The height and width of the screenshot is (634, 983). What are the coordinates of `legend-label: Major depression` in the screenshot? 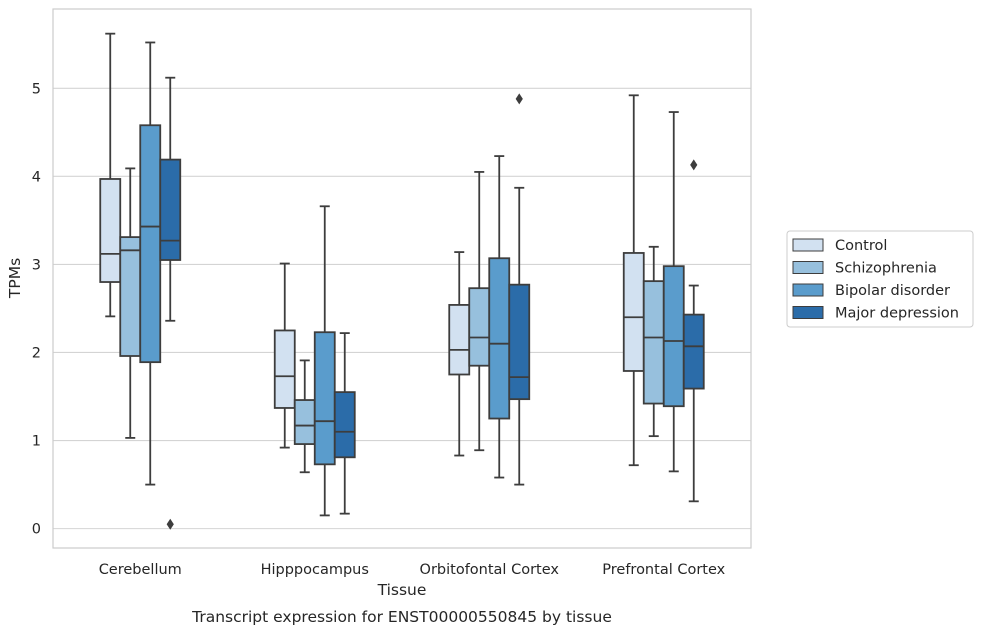 It's located at (897, 314).